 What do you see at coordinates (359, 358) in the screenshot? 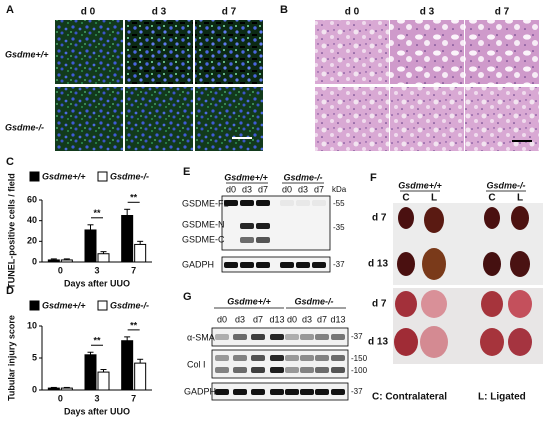
I see `marker-label: -150` at bounding box center [359, 358].